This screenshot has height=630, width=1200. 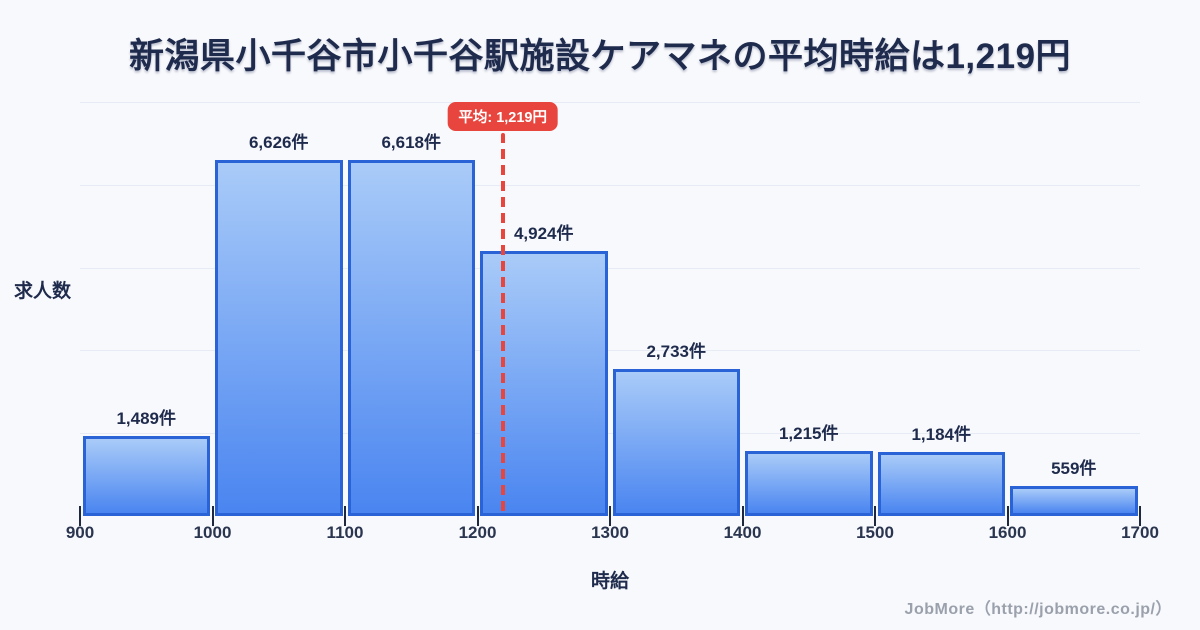 I want to click on bar-value-label: 2,733件, so click(x=676, y=351).